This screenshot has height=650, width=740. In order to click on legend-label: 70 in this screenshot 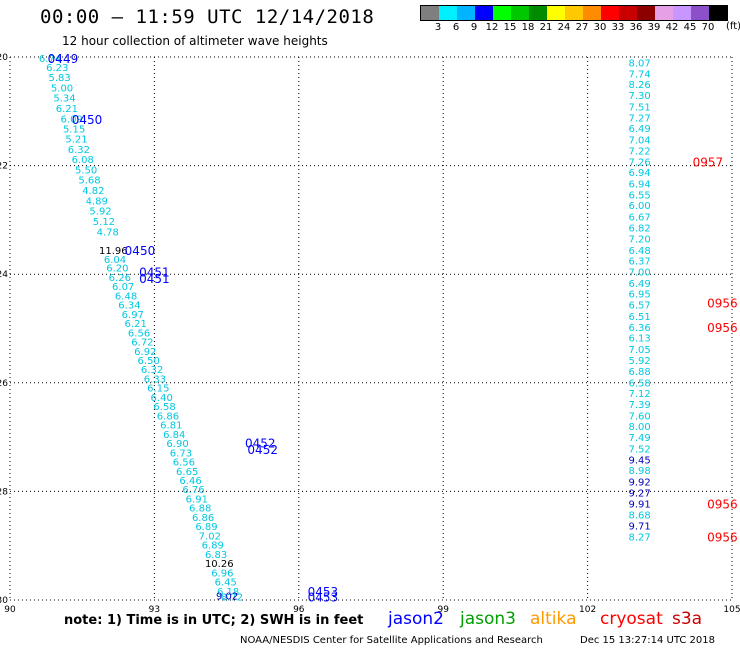, I will do `click(708, 27)`.